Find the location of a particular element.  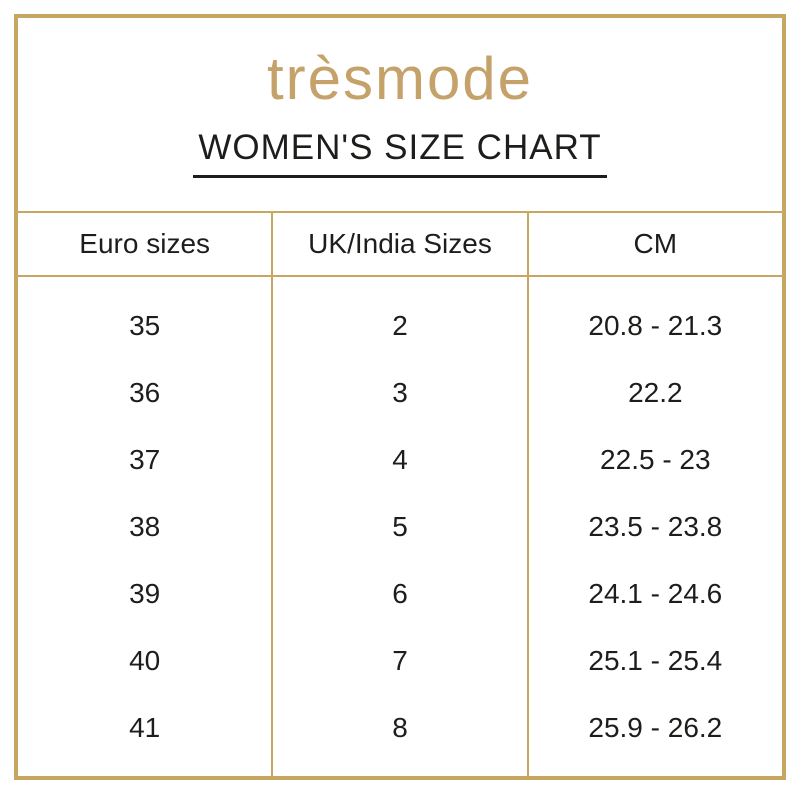

column-header-cm: CM is located at coordinates (655, 245).